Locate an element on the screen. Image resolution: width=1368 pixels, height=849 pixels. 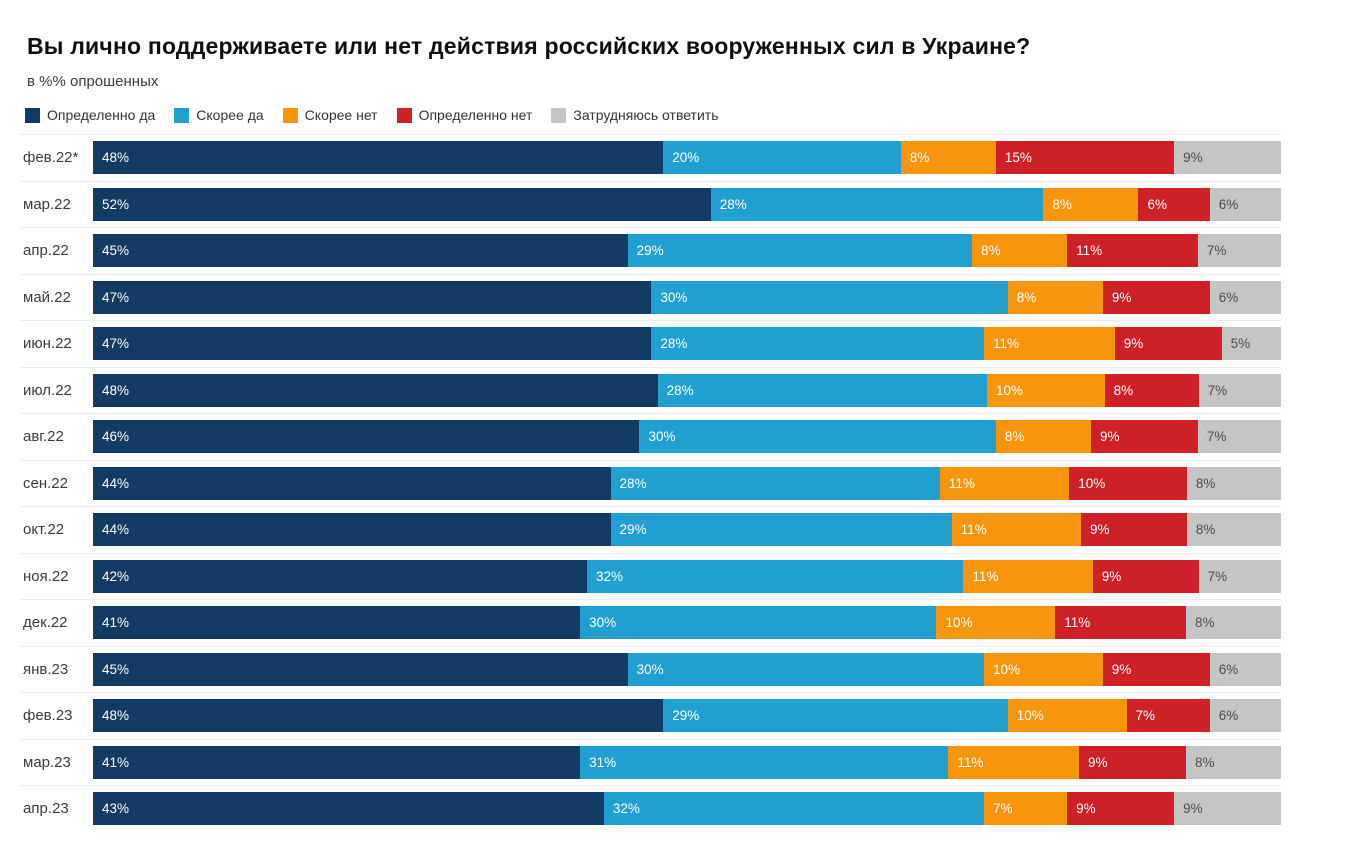
bar-segment: 48% is located at coordinates (378, 158).